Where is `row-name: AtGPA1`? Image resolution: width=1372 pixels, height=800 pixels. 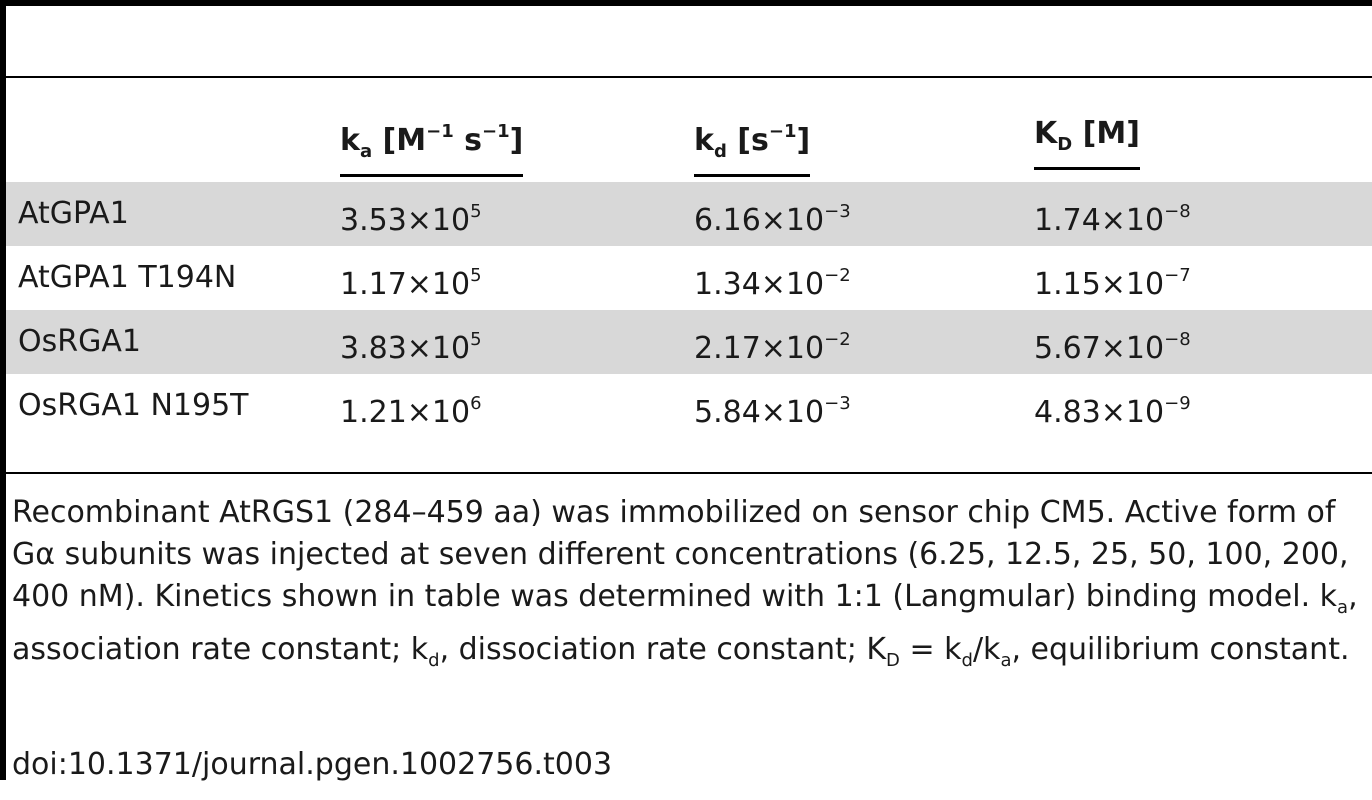
row-name: AtGPA1 is located at coordinates (73, 213).